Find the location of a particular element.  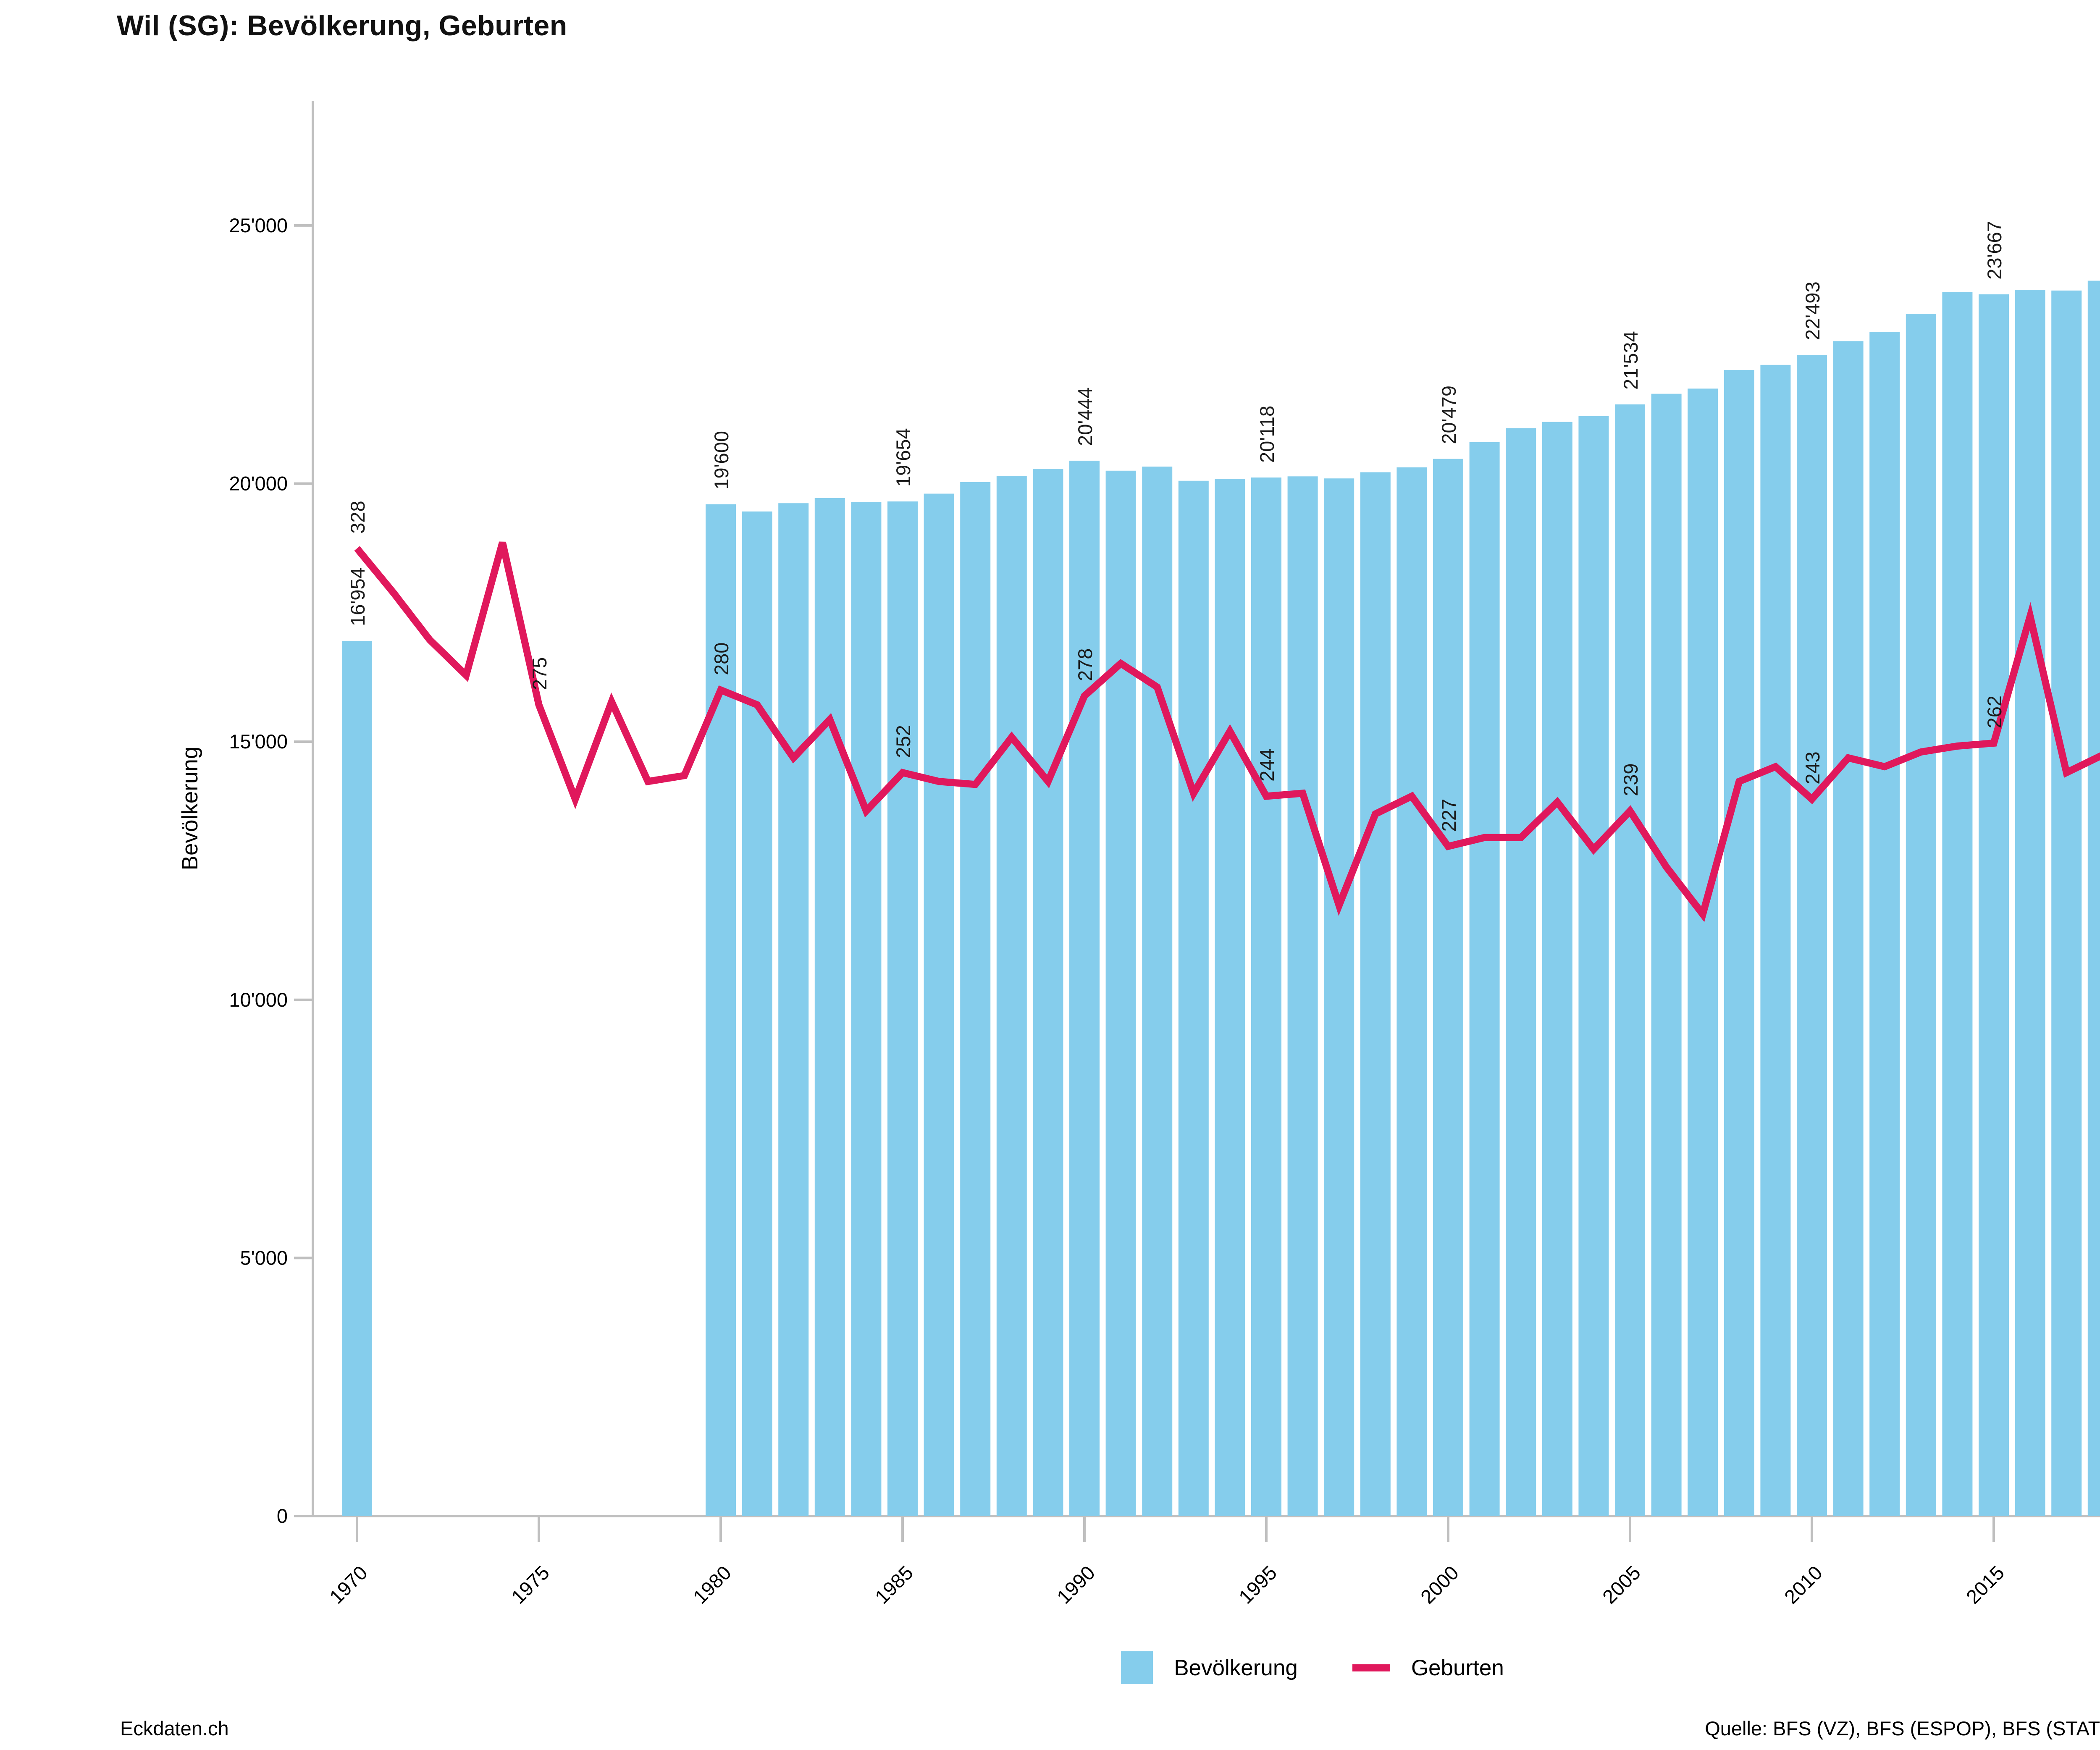

bar-1984 is located at coordinates (866, 1009).